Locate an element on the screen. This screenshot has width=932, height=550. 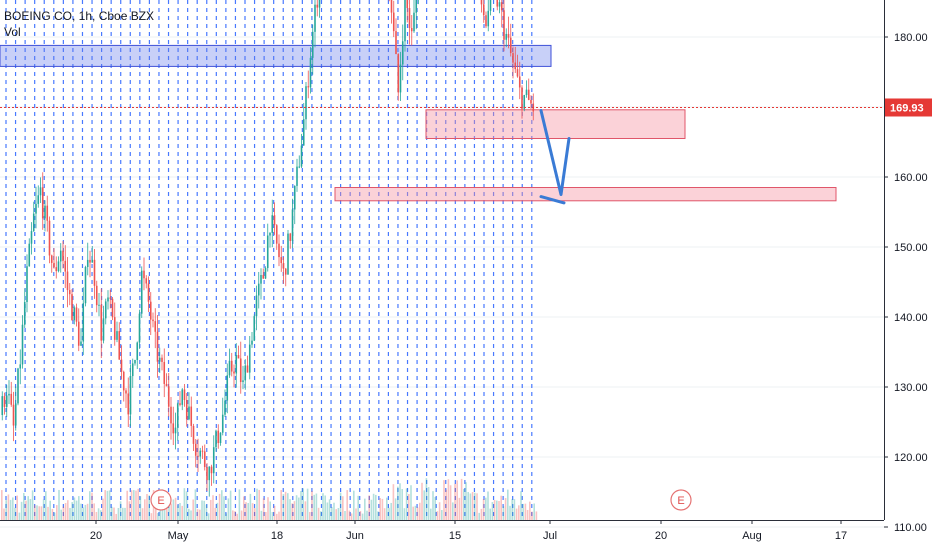
last-price-badge is located at coordinates (908, 107).